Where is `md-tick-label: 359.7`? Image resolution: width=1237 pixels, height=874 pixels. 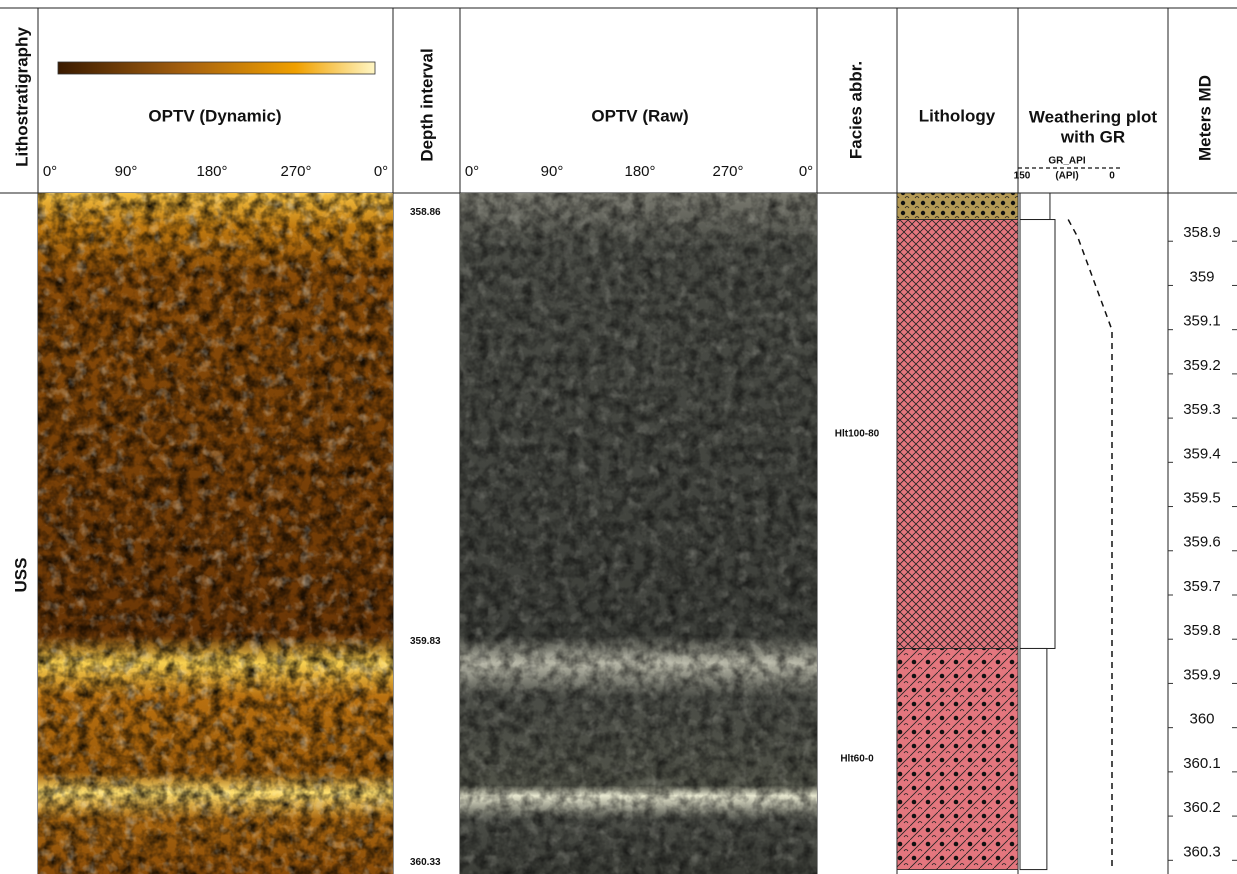 md-tick-label: 359.7 is located at coordinates (1202, 586).